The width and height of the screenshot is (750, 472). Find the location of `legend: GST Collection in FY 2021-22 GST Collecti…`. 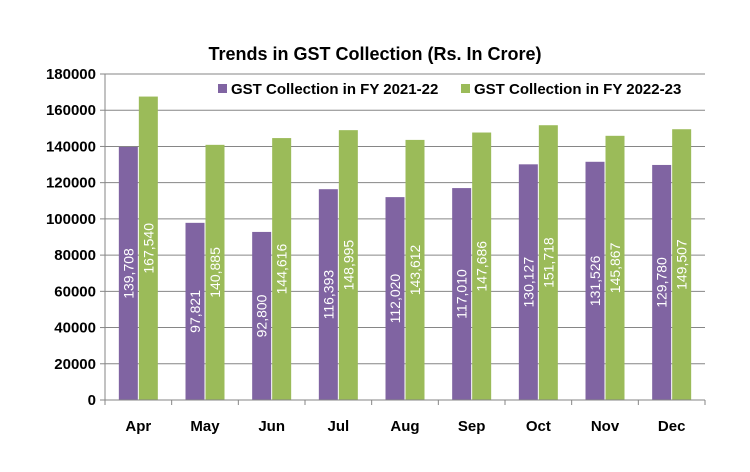

legend: GST Collection in FY 2021-22 GST Collecti… is located at coordinates (449, 89).